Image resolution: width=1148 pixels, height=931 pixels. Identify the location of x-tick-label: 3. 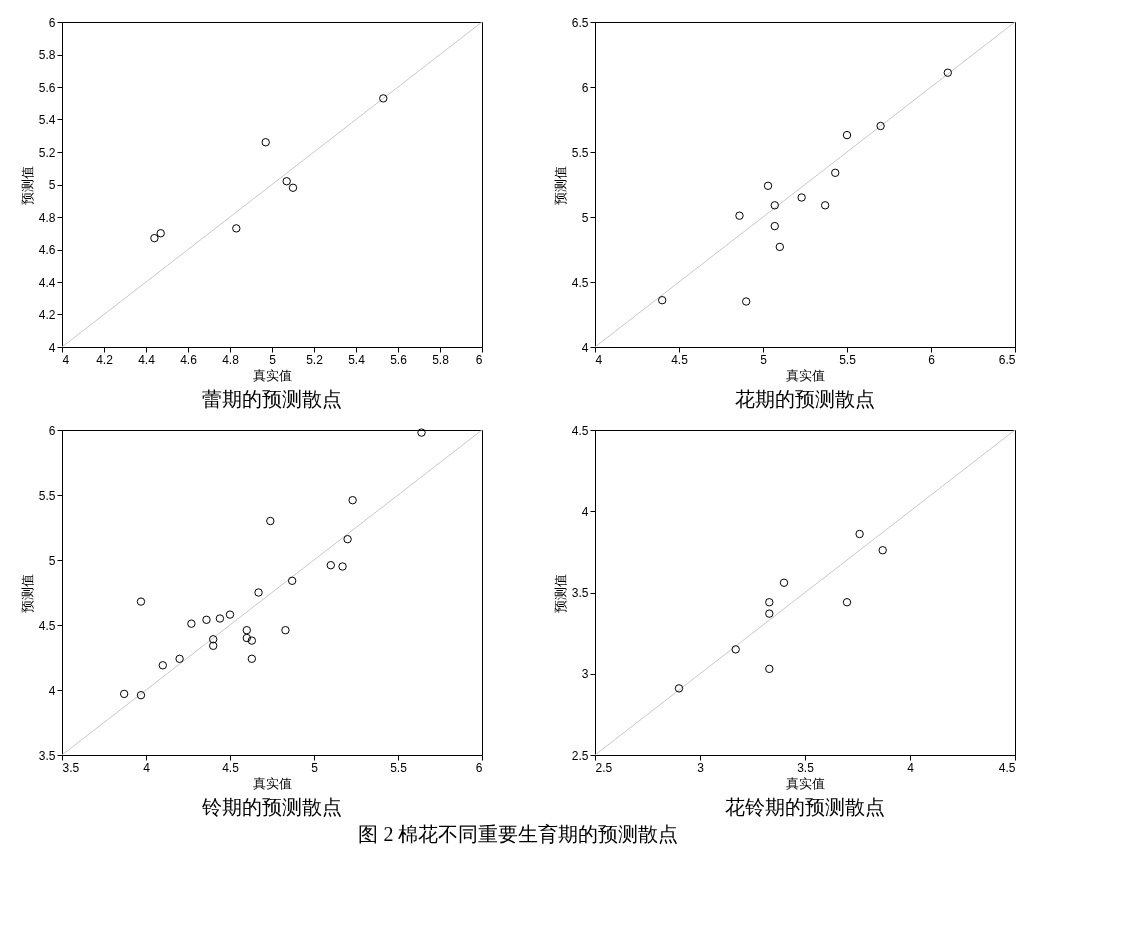
(701, 767).